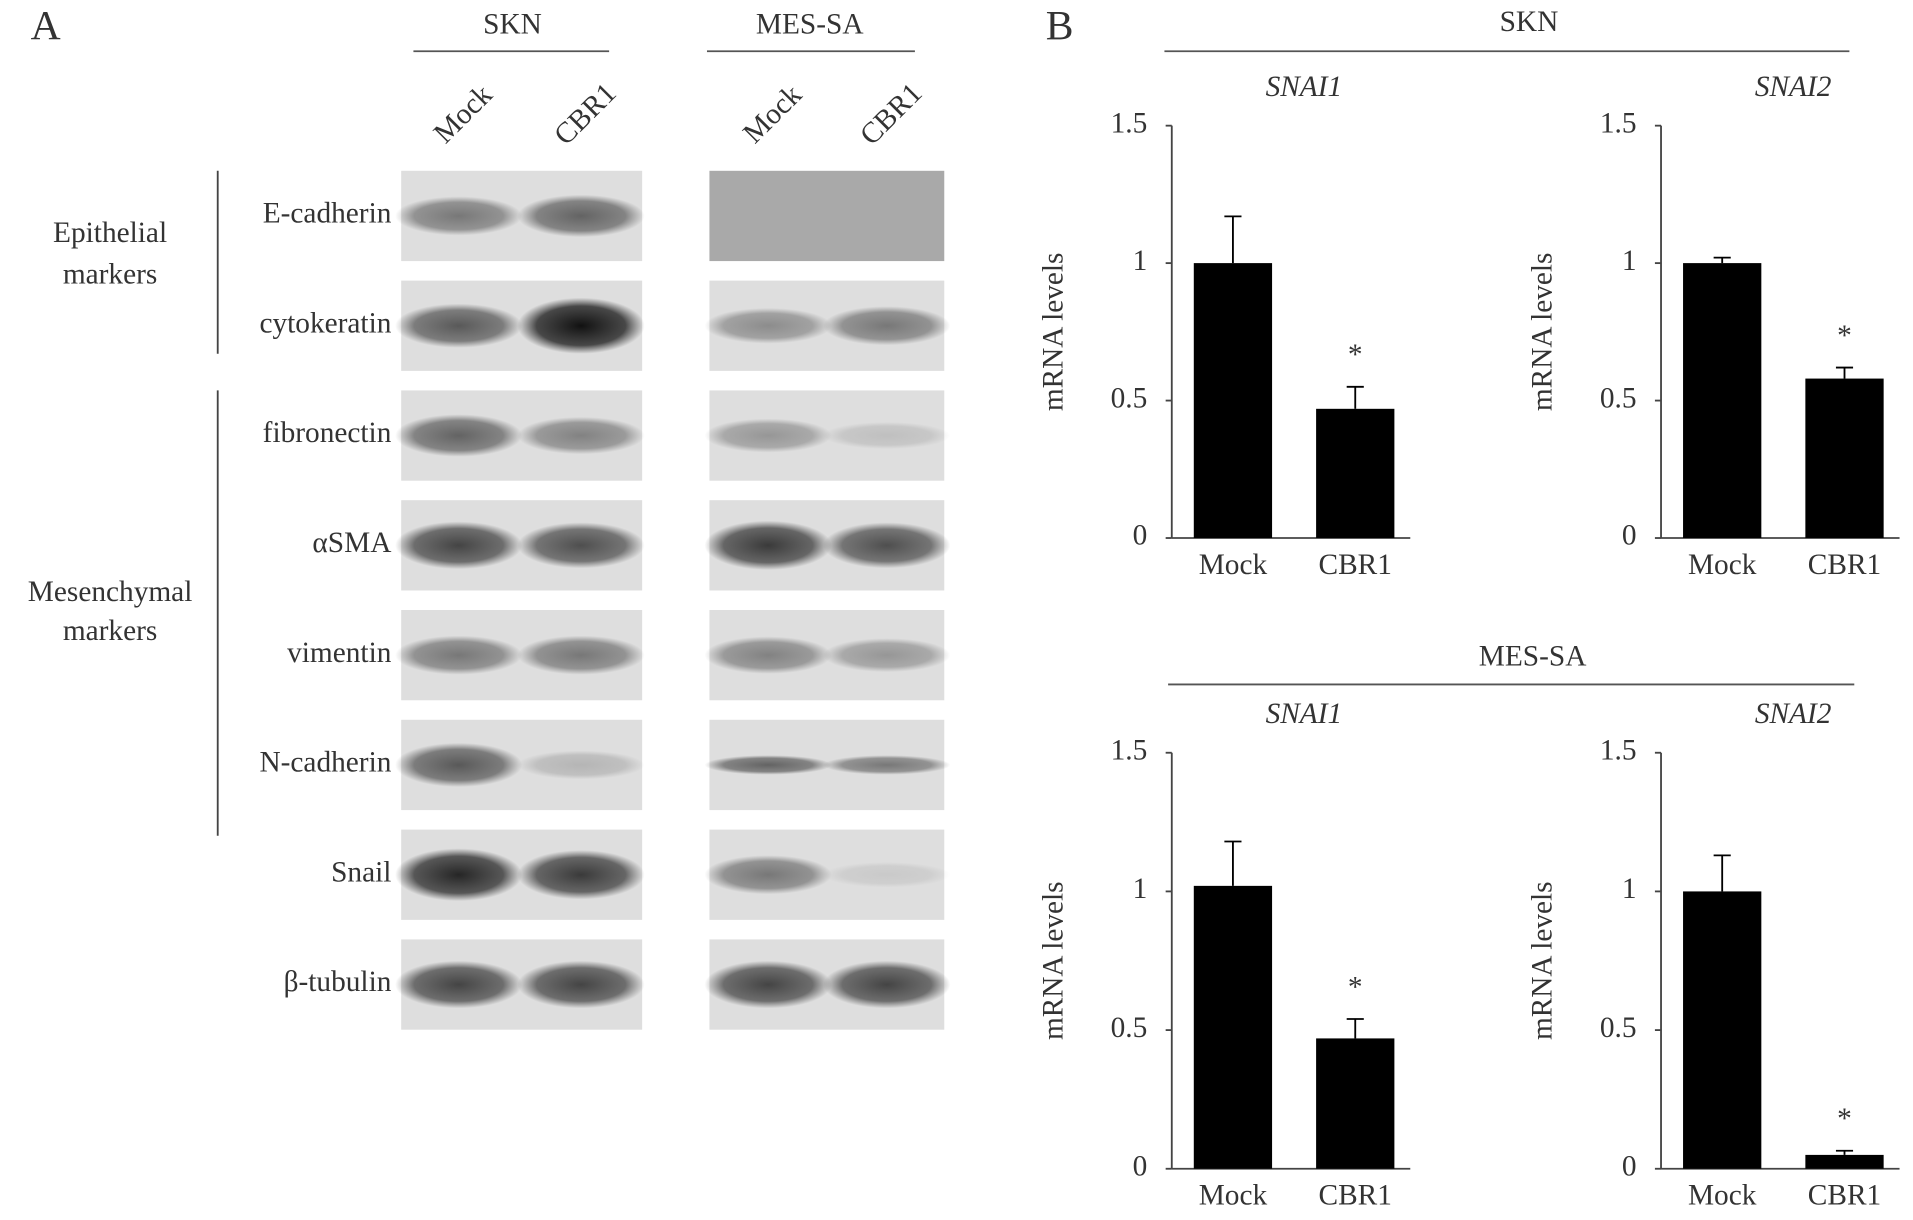  Describe the element at coordinates (338, 982) in the screenshot. I see `protein-label: β-tubulin` at that location.